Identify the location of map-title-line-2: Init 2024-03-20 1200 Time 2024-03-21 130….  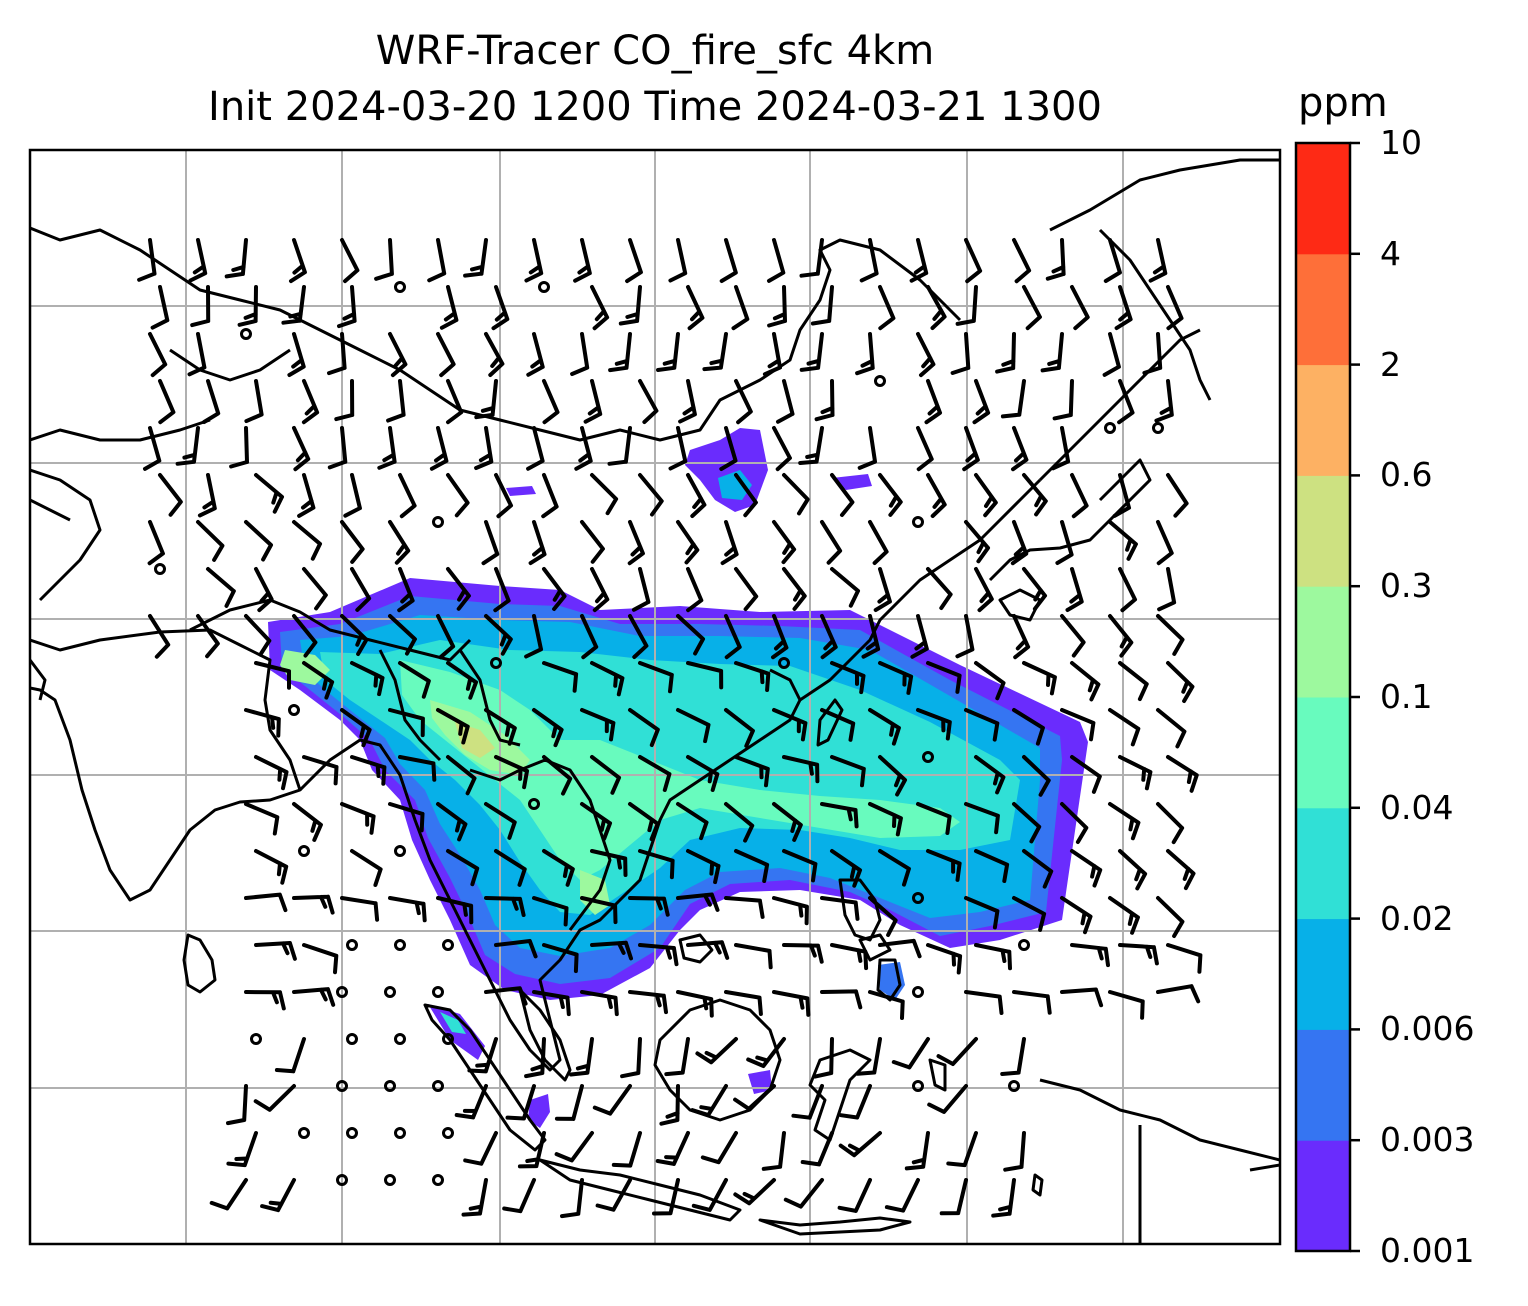
(655, 107).